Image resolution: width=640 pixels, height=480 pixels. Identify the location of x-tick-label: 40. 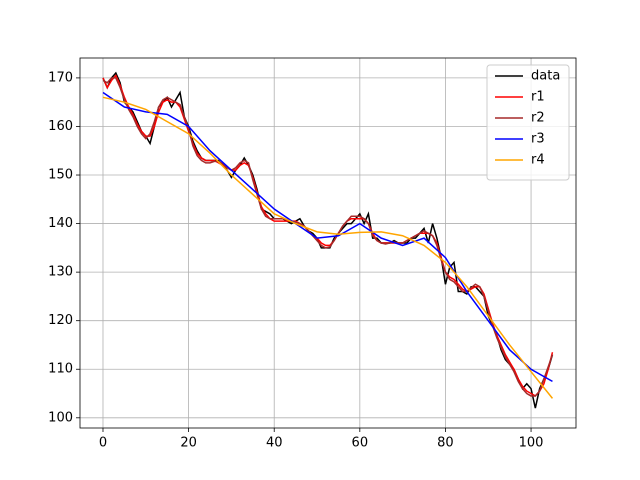
(274, 443).